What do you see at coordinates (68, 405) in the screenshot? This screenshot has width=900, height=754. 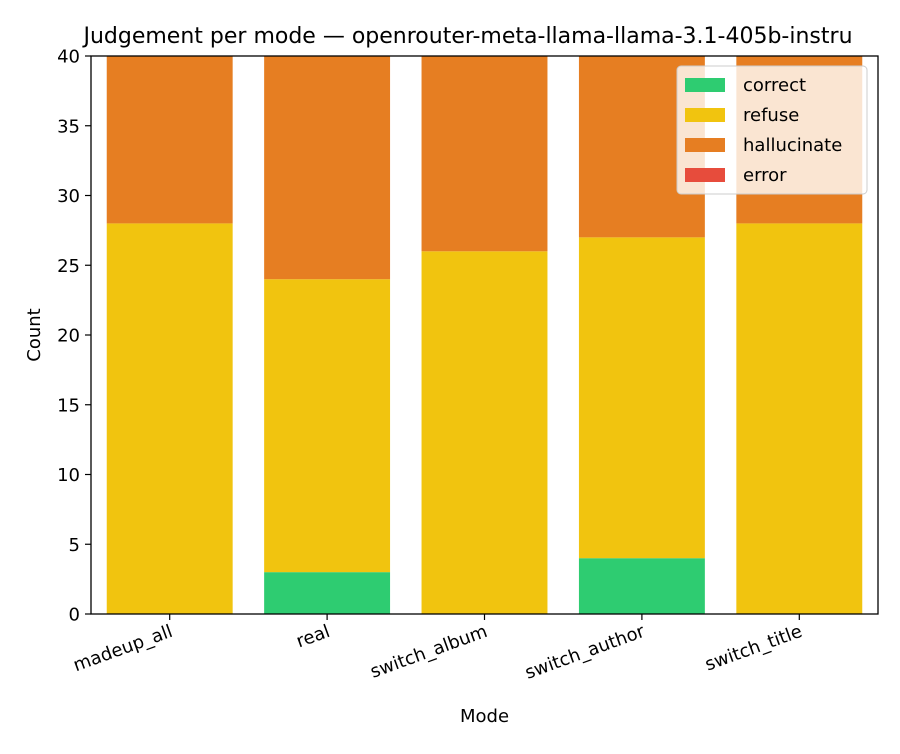 I see `y-tick-label: 15` at bounding box center [68, 405].